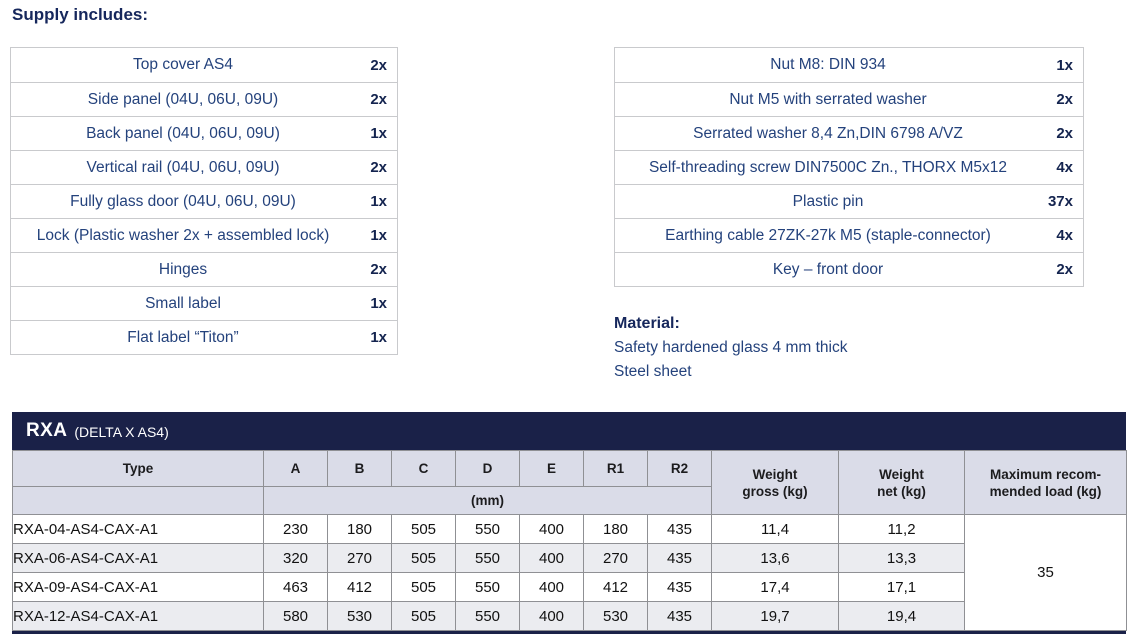 The width and height of the screenshot is (1138, 643). I want to click on cell-weight-net: 19,4, so click(901, 616).